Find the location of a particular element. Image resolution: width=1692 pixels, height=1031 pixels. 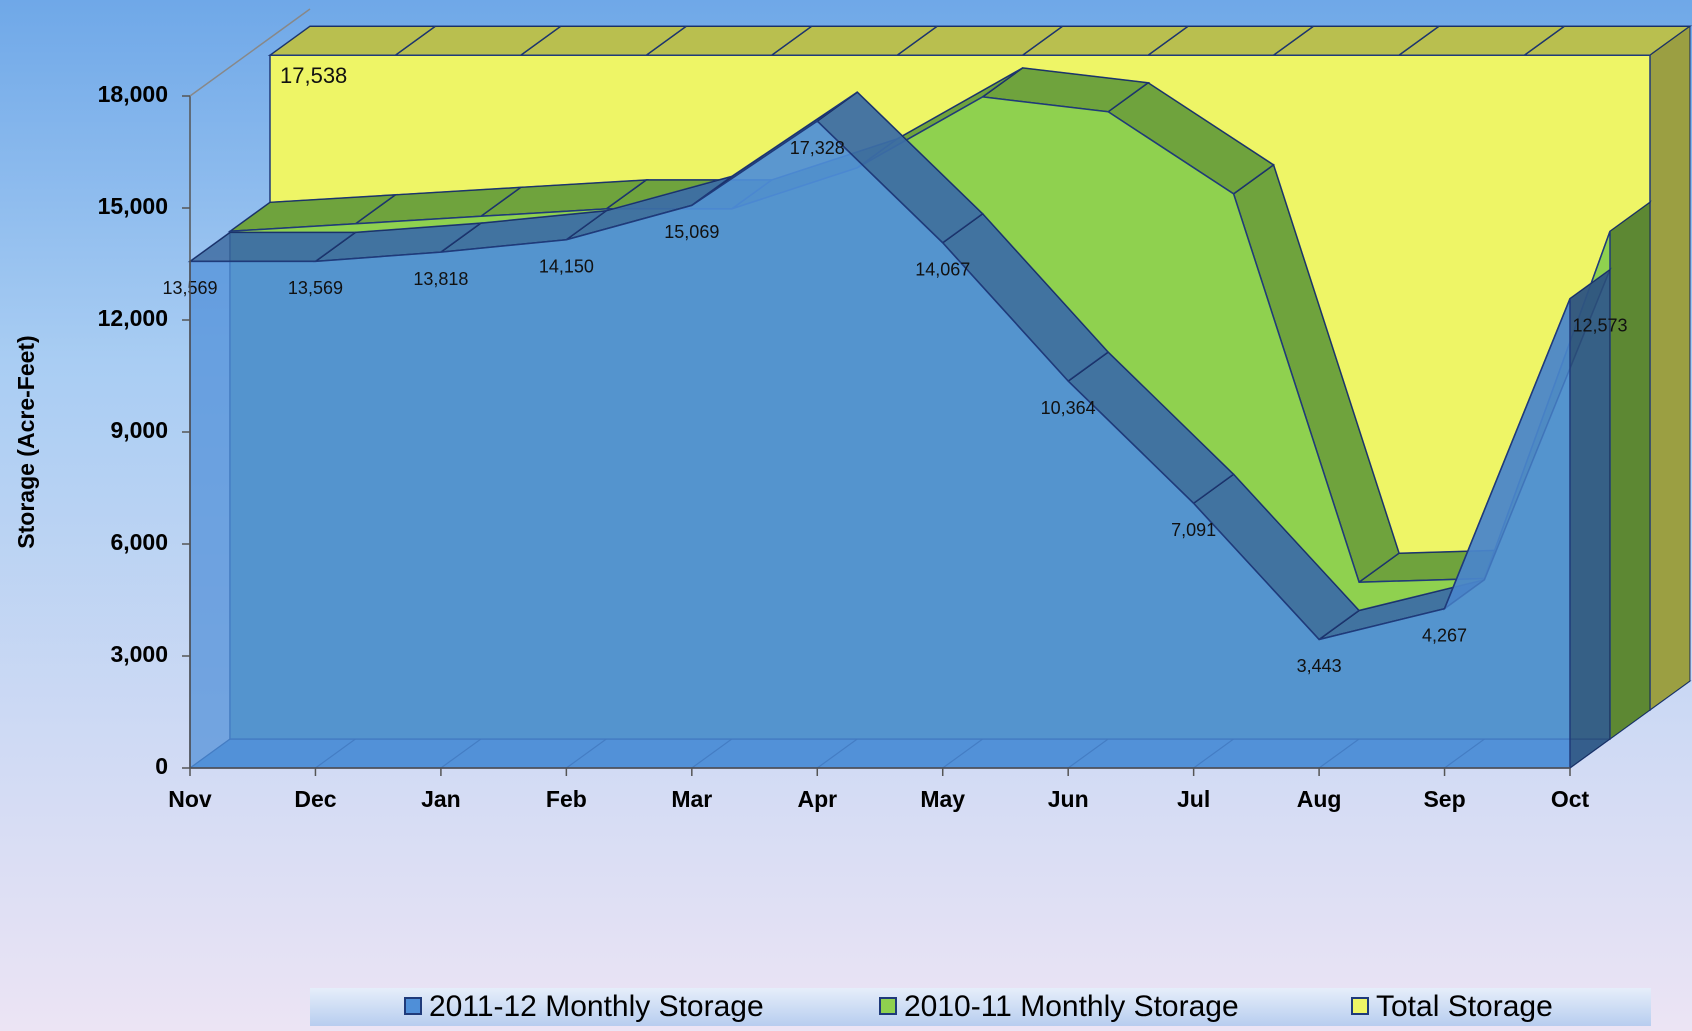

y-tick-label: 3,000 is located at coordinates (139, 654).